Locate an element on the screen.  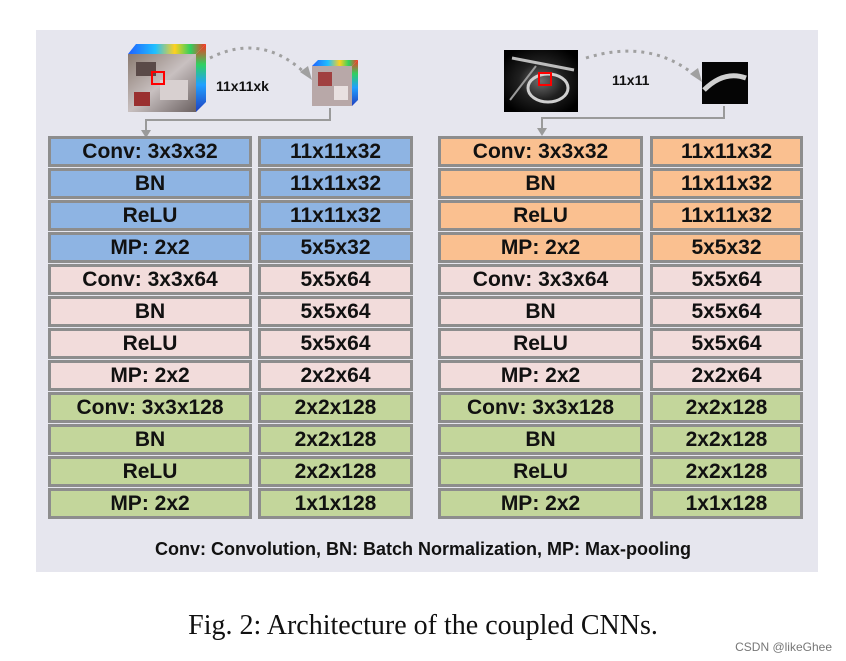
left-input-arrowhead is located at coordinates (146, 134).